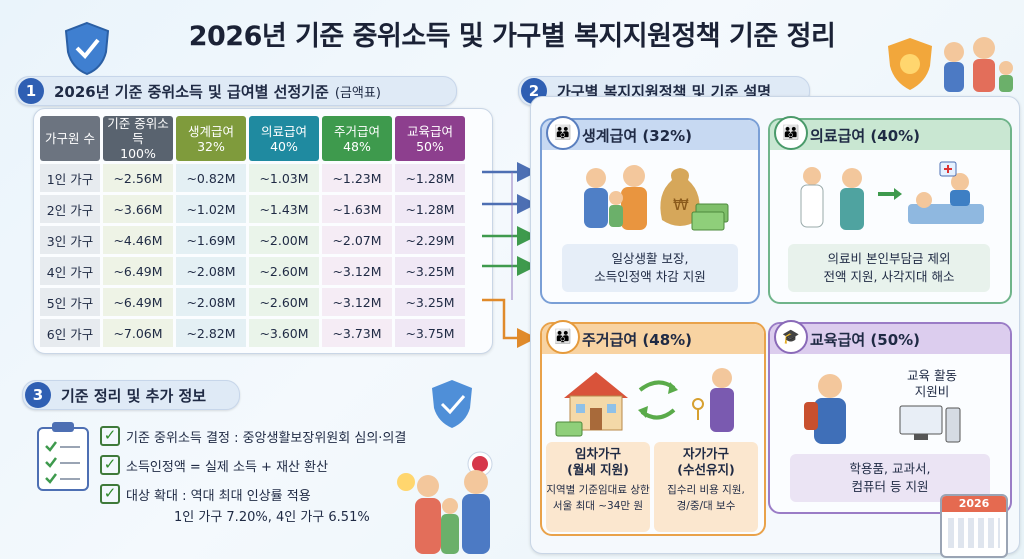  I want to click on table-row: 3인 가구 ~4.46M ~1.69M ~2.00M ~2.07M ~2.29M, so click(252, 240).